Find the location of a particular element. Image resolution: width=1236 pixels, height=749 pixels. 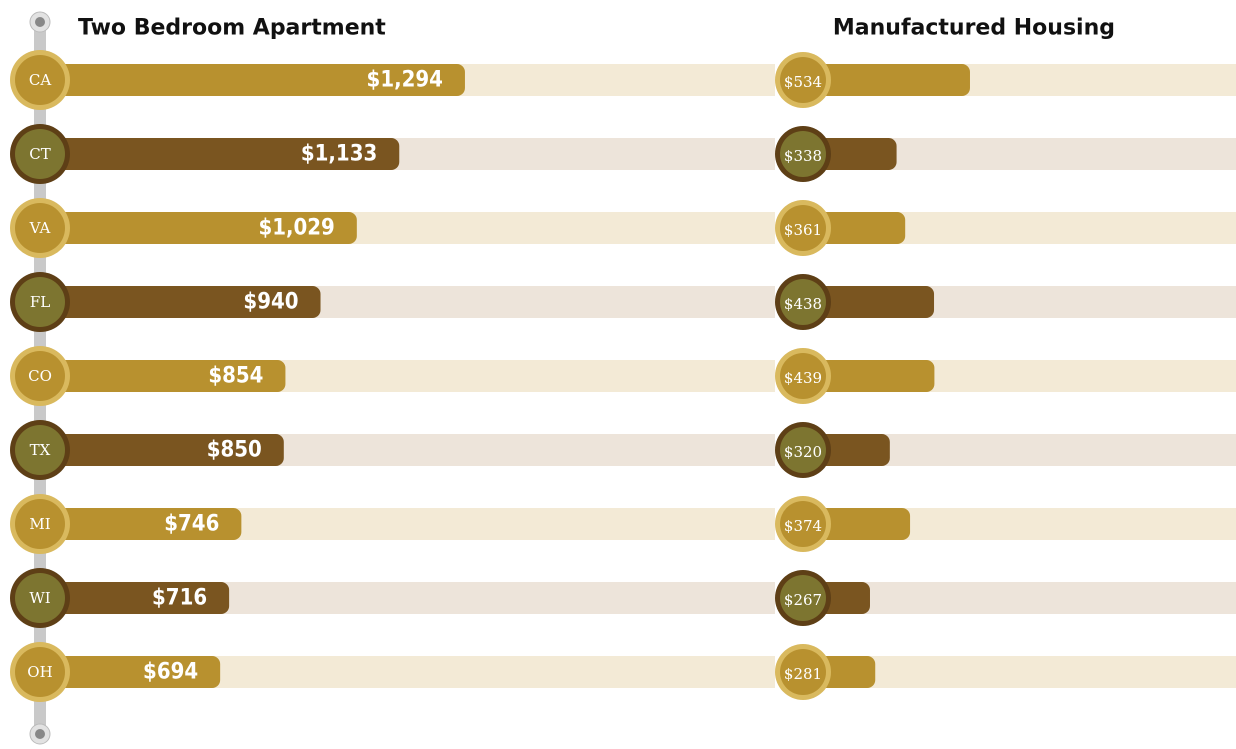

category-label: CA is located at coordinates (40, 80).